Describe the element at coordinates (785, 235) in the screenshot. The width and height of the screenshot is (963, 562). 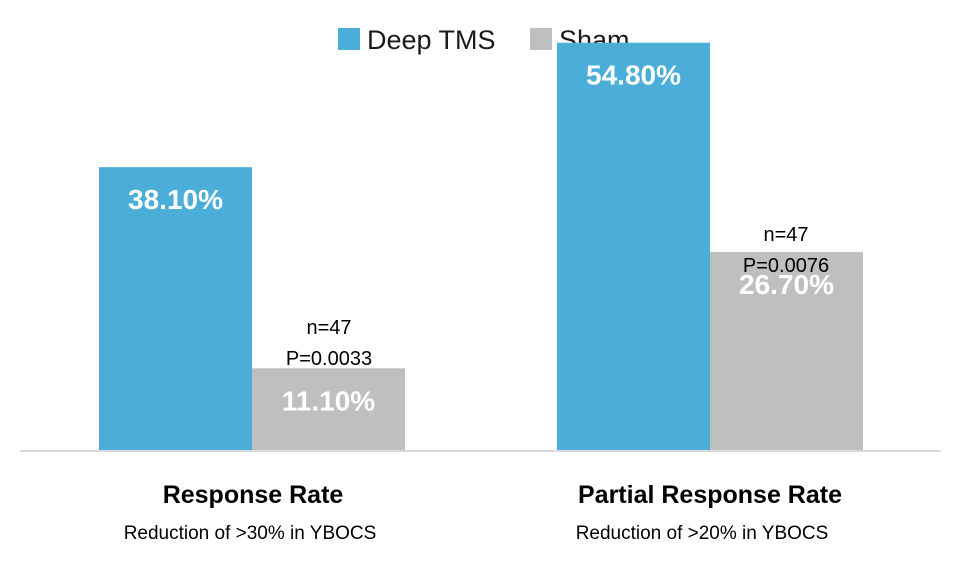
I see `annotation-n-partial-response-rate: n=47` at that location.